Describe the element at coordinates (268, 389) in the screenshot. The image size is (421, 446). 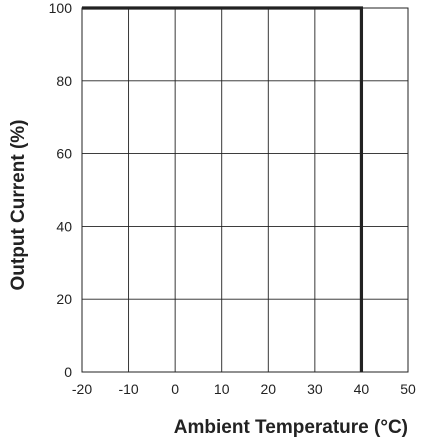
I see `x-tick-label: 20` at that location.